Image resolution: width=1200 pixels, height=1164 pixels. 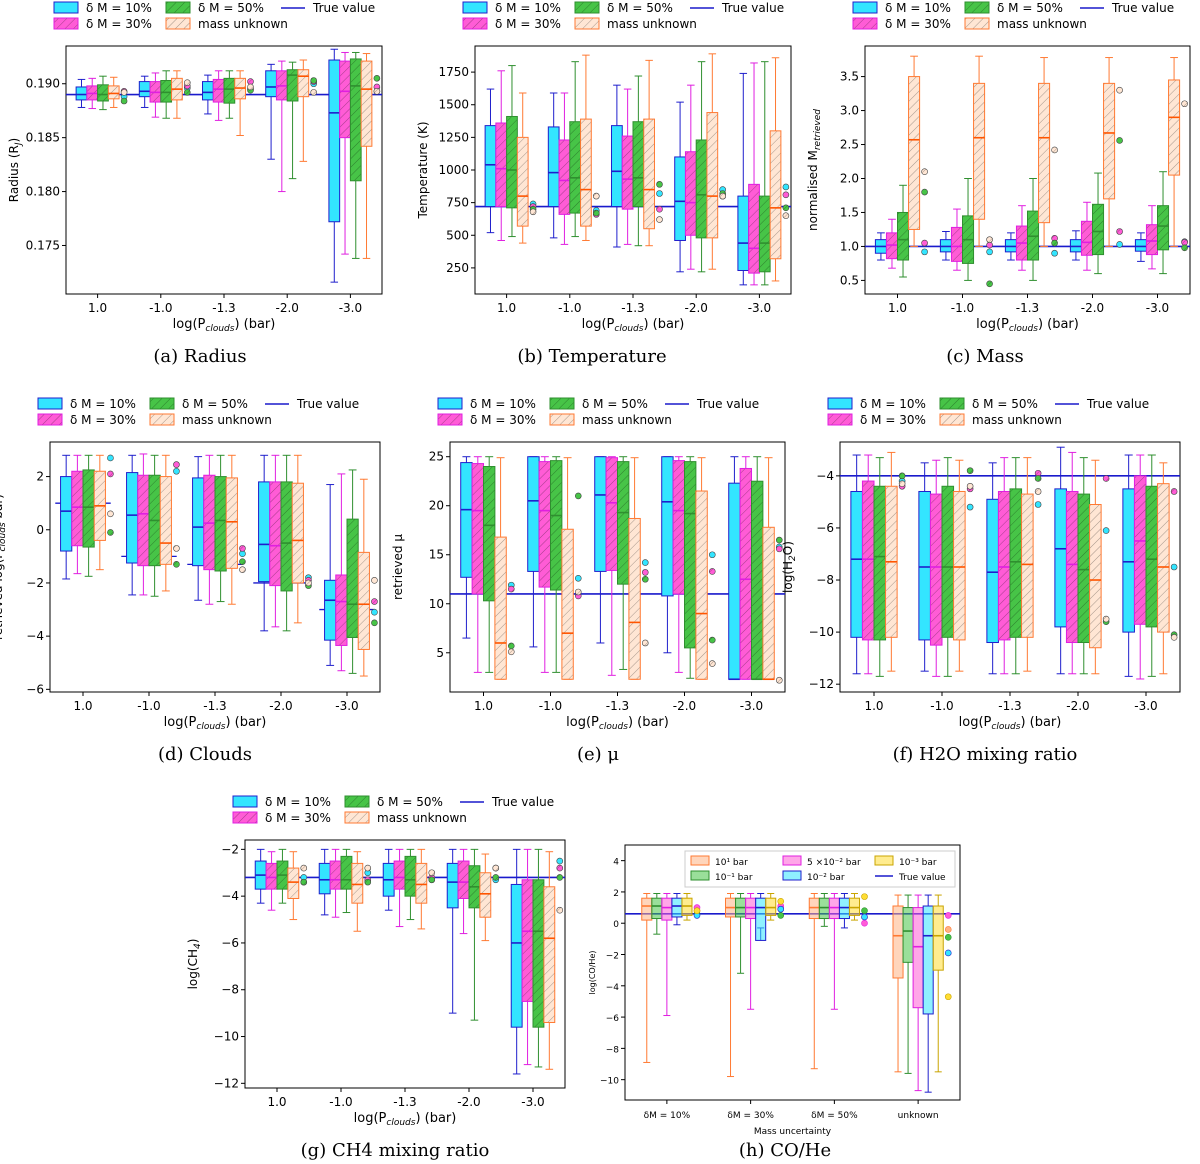 What do you see at coordinates (436, 457) in the screenshot?
I see `y-tick-label: 25` at bounding box center [436, 457].